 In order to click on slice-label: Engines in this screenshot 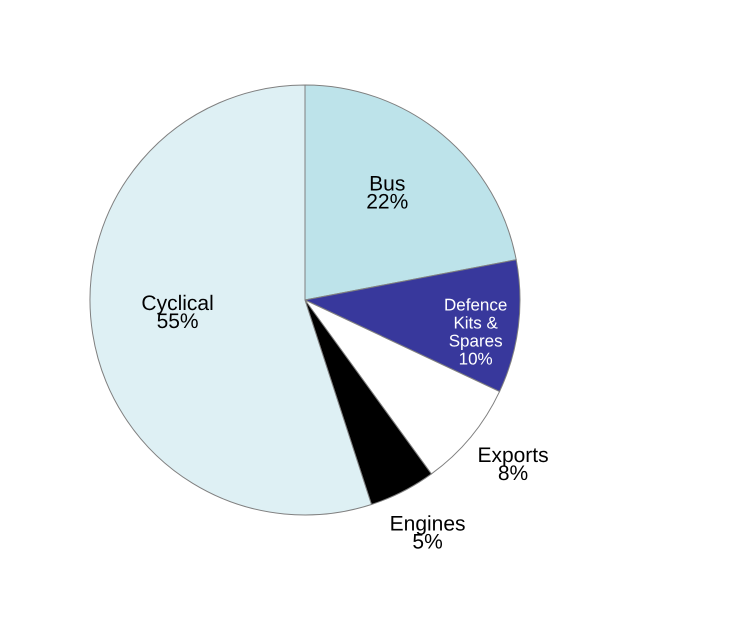, I will do `click(428, 524)`.